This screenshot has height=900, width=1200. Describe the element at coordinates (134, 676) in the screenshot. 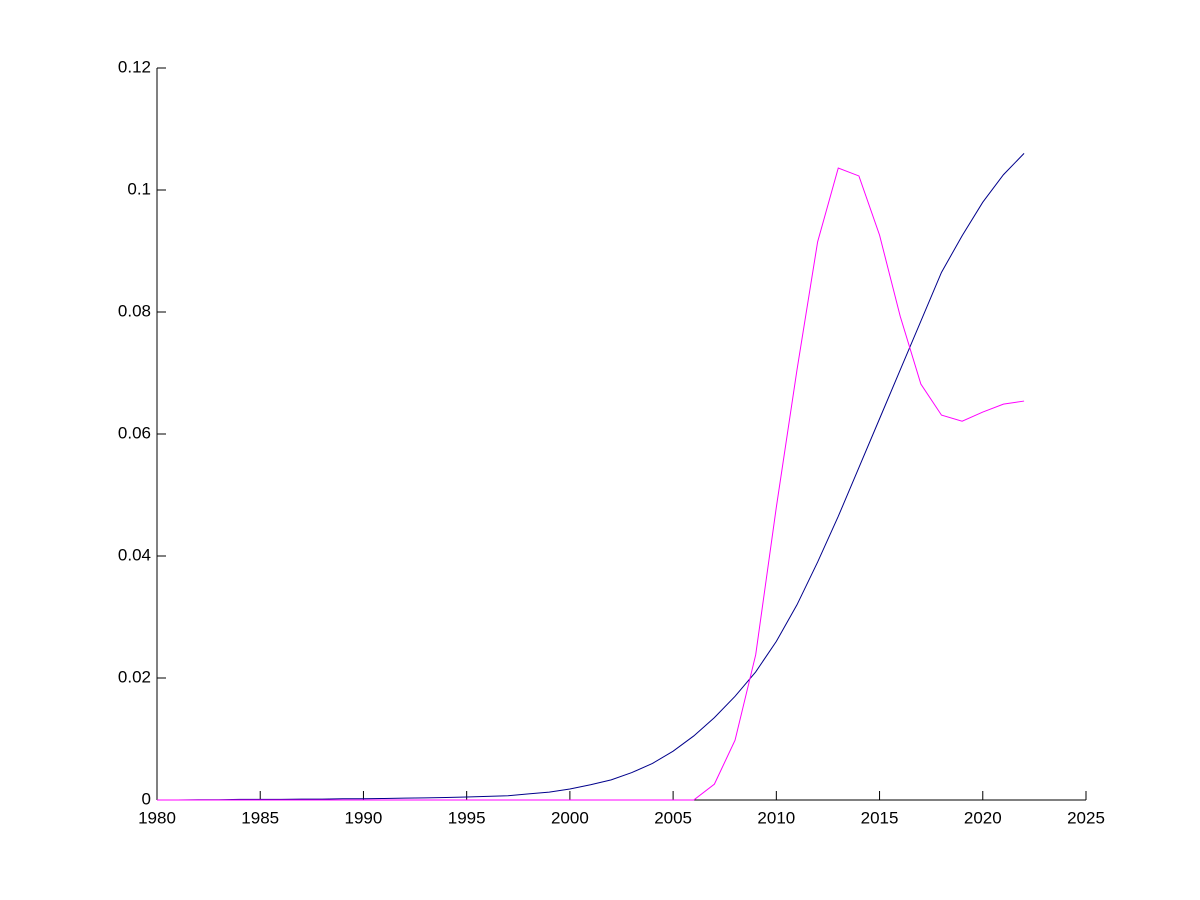

I see `y-tick-label: 0.02` at that location.